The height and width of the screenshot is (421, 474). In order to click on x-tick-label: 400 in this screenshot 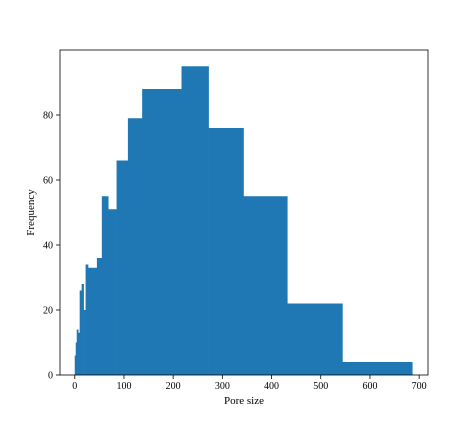, I will do `click(271, 386)`.